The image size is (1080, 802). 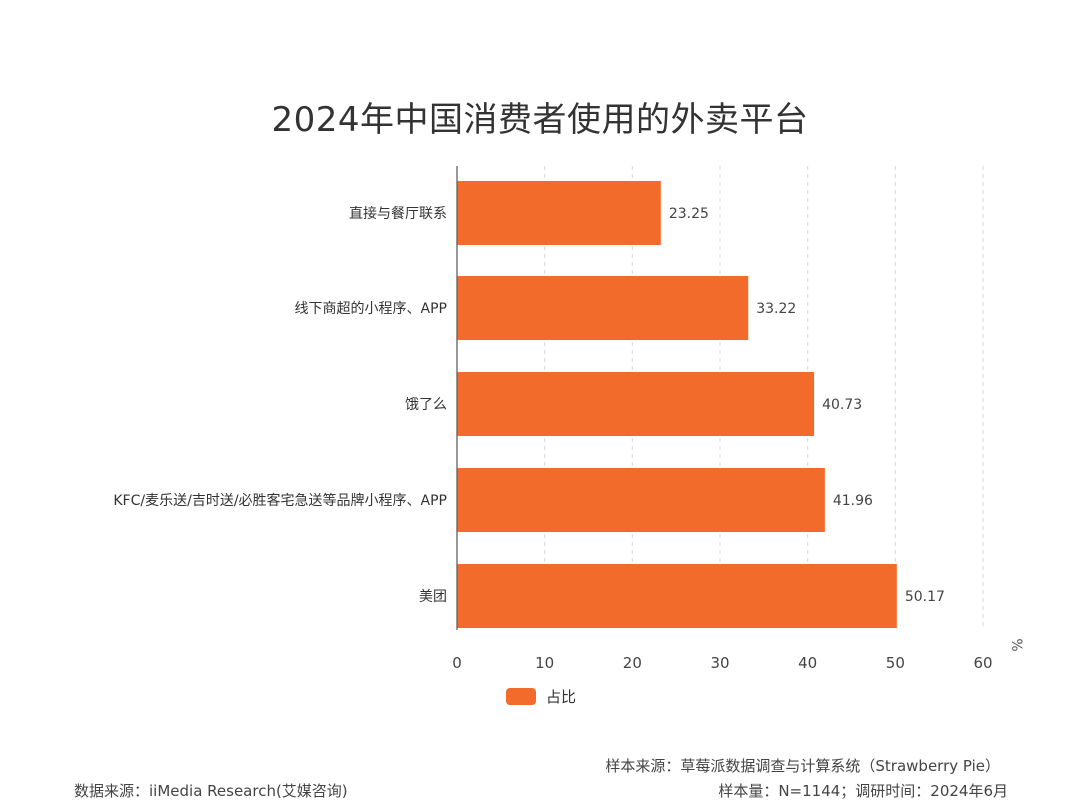 What do you see at coordinates (398, 213) in the screenshot?
I see `category-label: 直接与餐厅联系` at bounding box center [398, 213].